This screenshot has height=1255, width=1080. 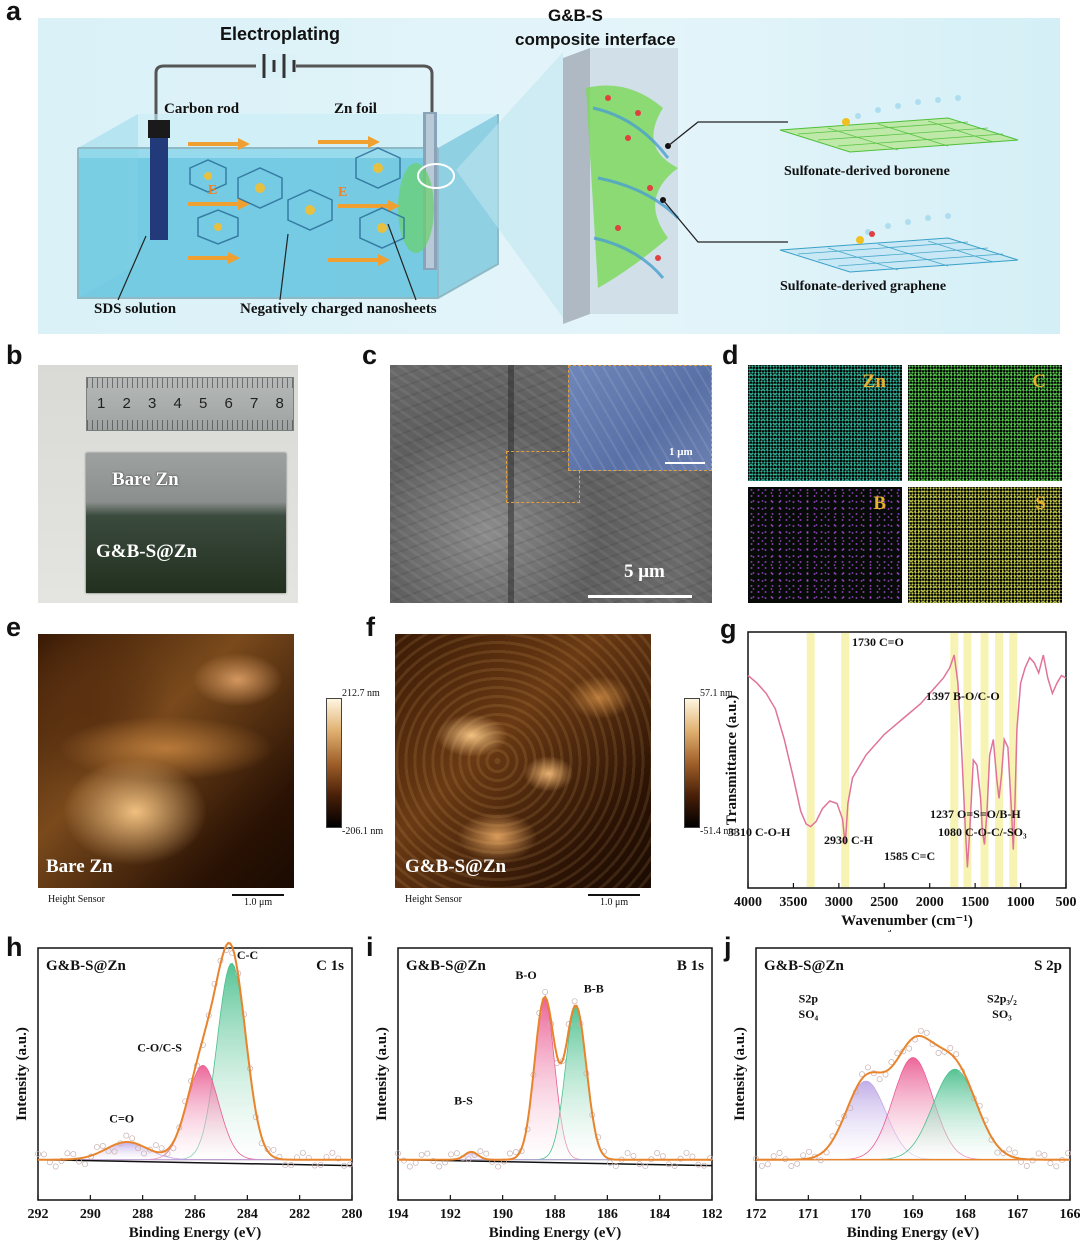 I want to click on x-tick-label: 192, so click(x=450, y=1214).